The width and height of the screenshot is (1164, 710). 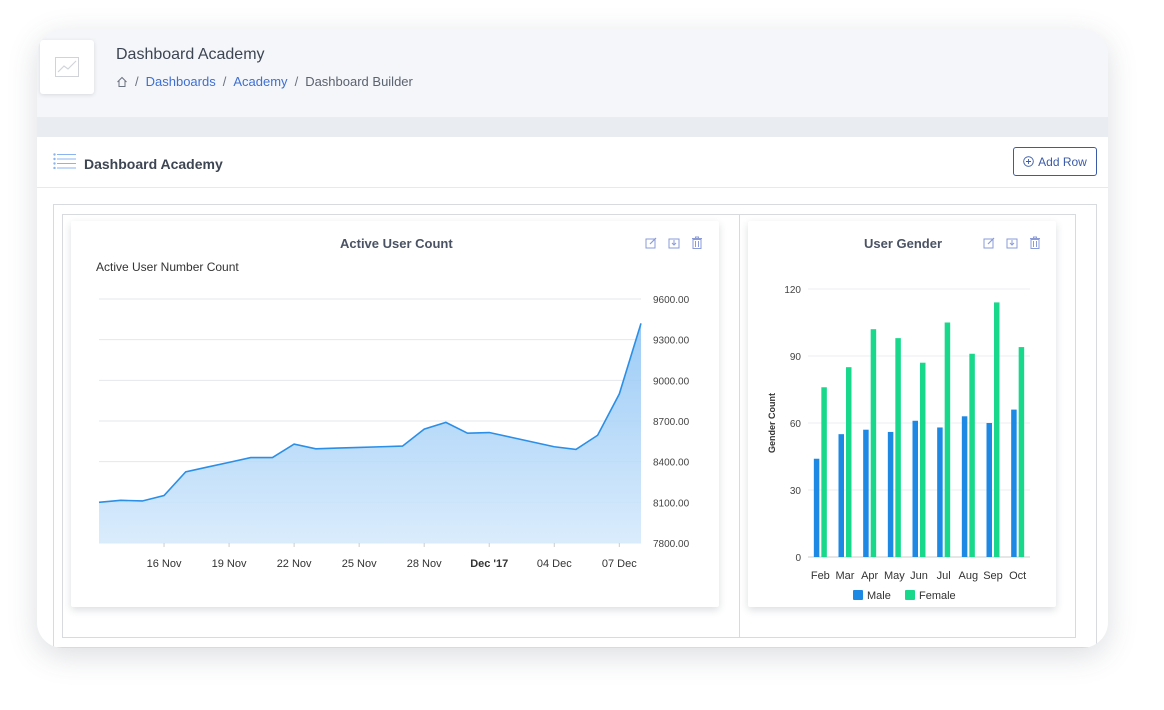 What do you see at coordinates (359, 564) in the screenshot?
I see `x-tick-label: 25 Nov` at bounding box center [359, 564].